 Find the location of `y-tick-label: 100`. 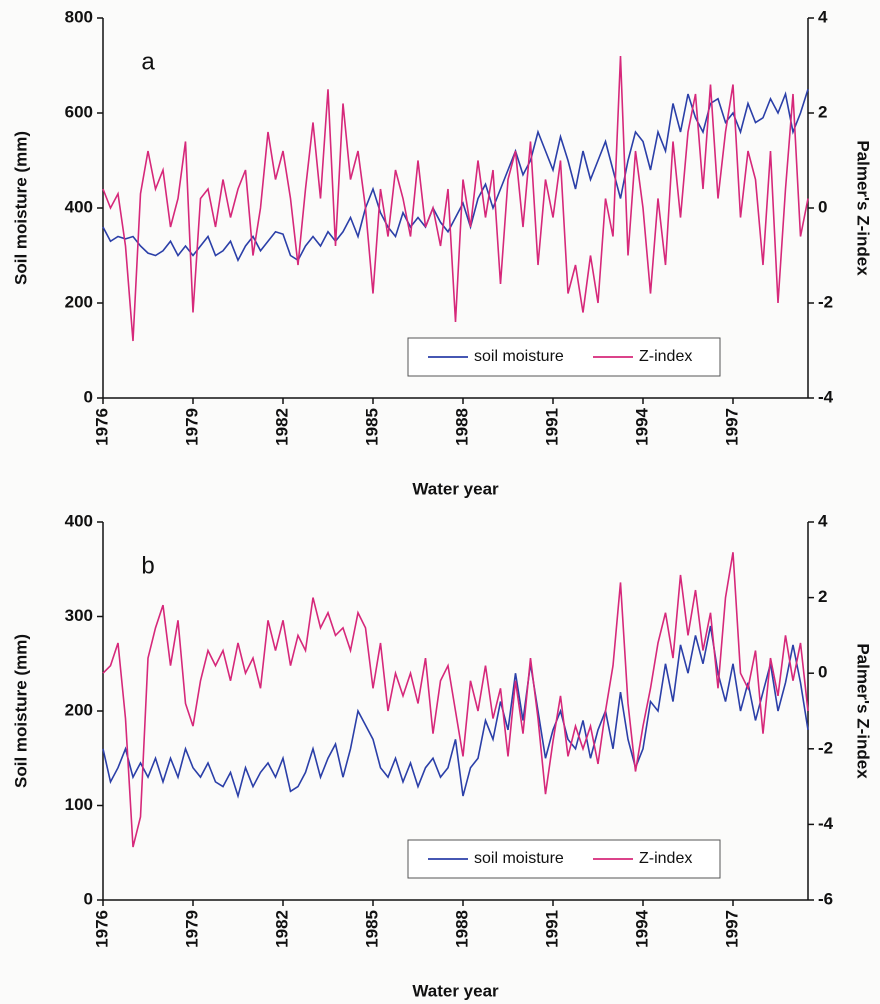

y-tick-label: 100 is located at coordinates (79, 804).